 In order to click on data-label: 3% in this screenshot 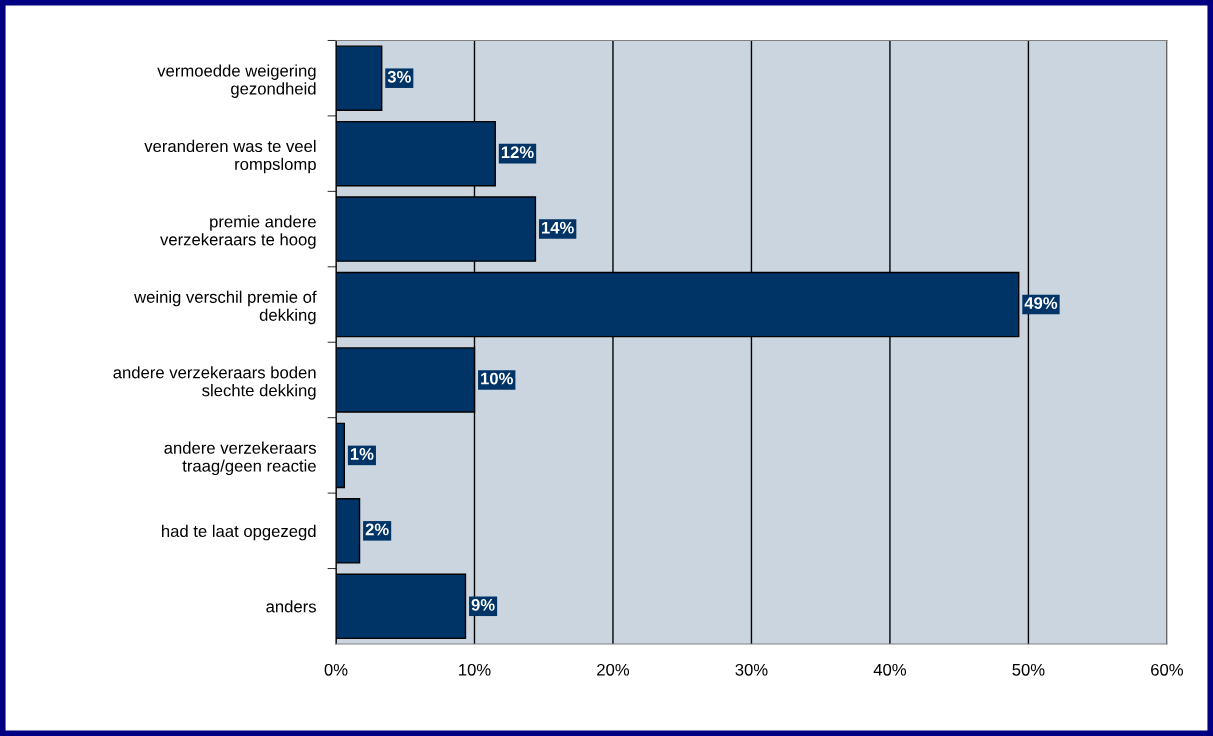, I will do `click(399, 76)`.